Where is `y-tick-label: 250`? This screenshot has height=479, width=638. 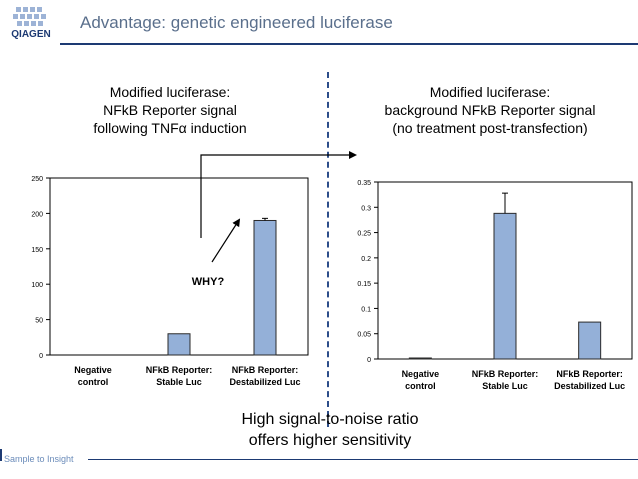
y-tick-label: 250 is located at coordinates (37, 179).